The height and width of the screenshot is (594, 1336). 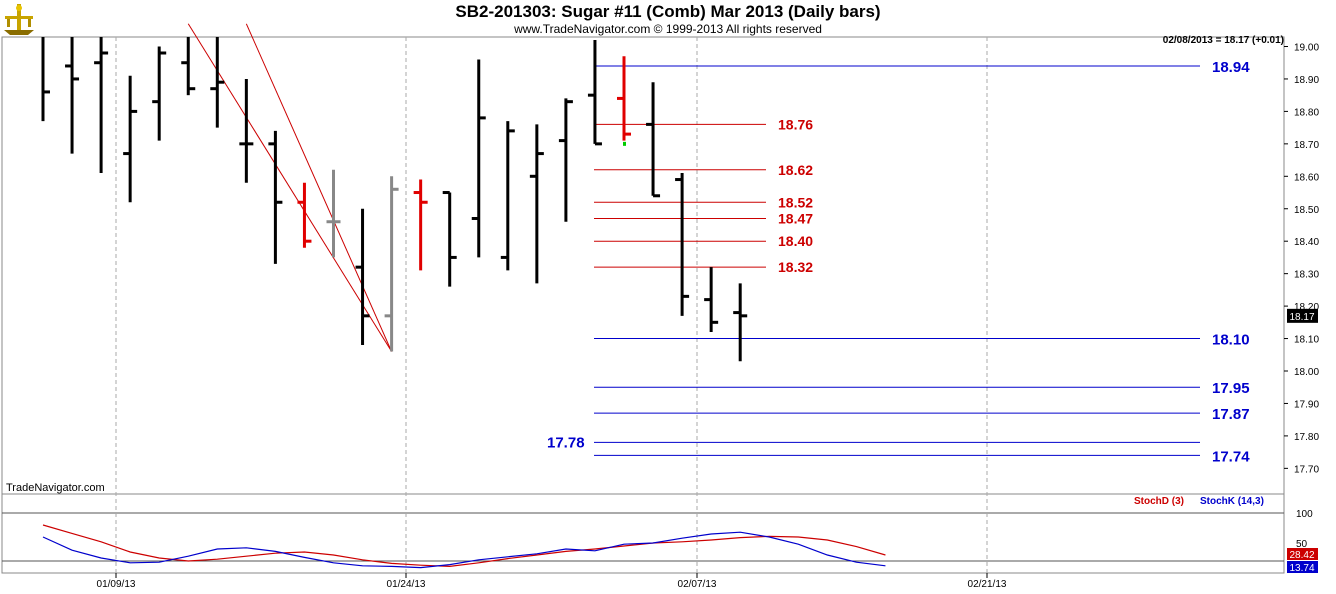 I want to click on level-label-red: 18.52, so click(x=795, y=202).